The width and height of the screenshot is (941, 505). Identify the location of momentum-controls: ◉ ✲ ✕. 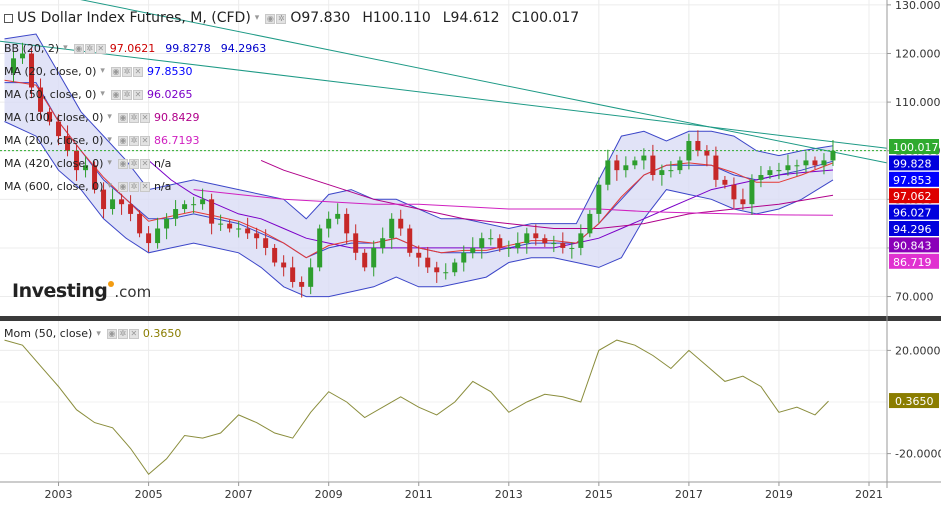
(122, 333).